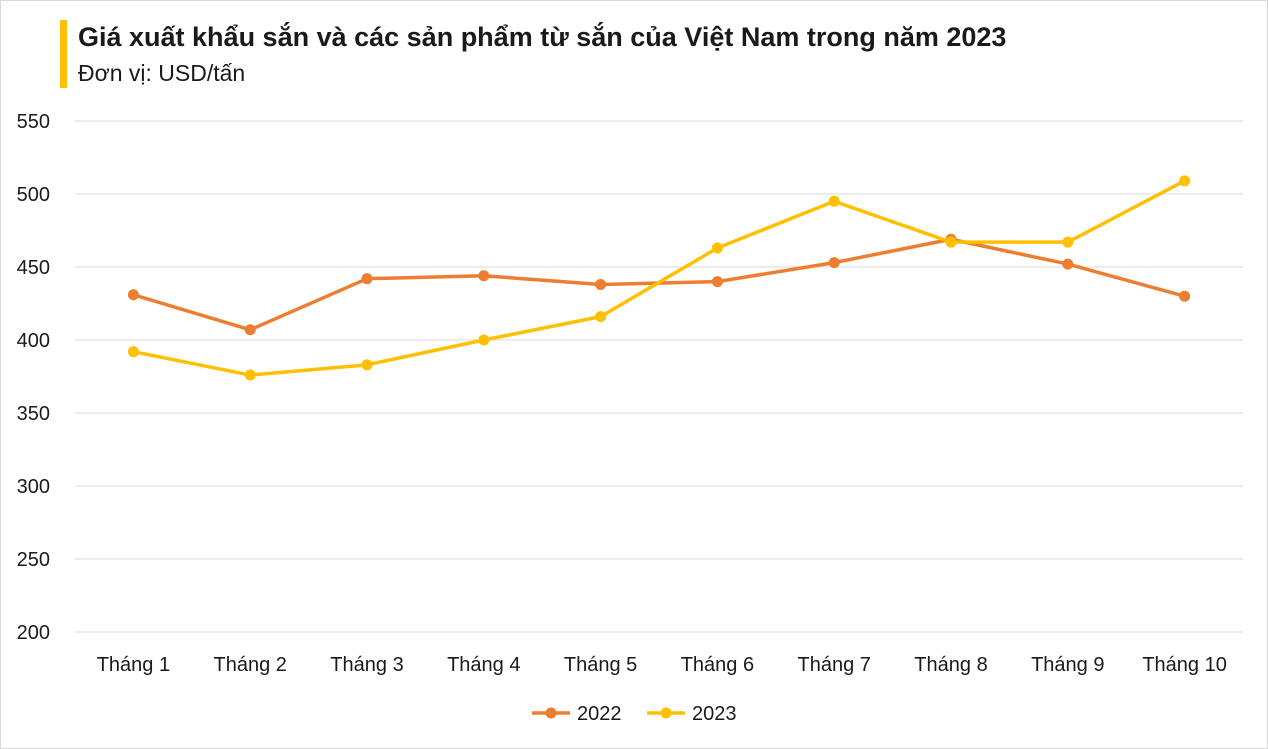 Image resolution: width=1268 pixels, height=749 pixels. What do you see at coordinates (714, 714) in the screenshot?
I see `legend-label: 2023` at bounding box center [714, 714].